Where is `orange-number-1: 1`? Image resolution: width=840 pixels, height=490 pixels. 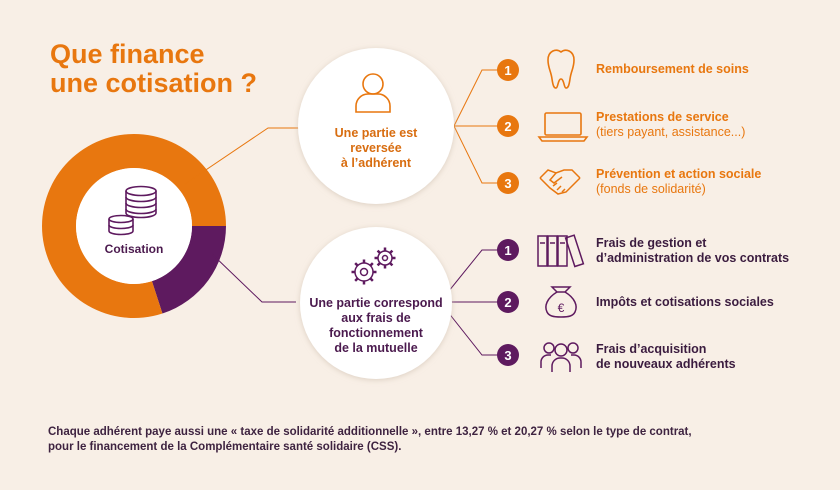 orange-number-1: 1 is located at coordinates (508, 70).